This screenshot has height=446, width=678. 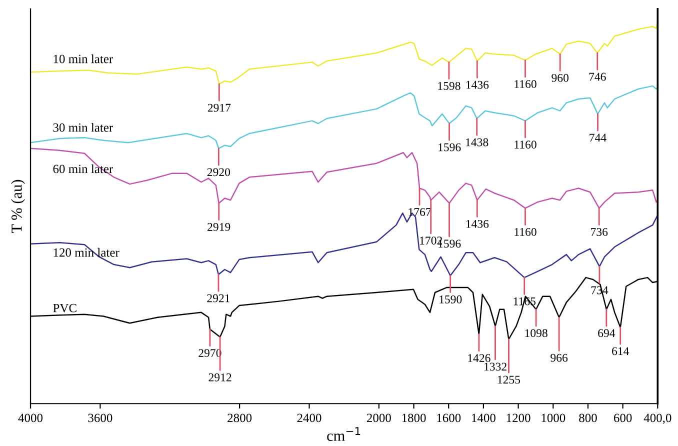 What do you see at coordinates (419, 212) in the screenshot?
I see `annotation: 1767` at bounding box center [419, 212].